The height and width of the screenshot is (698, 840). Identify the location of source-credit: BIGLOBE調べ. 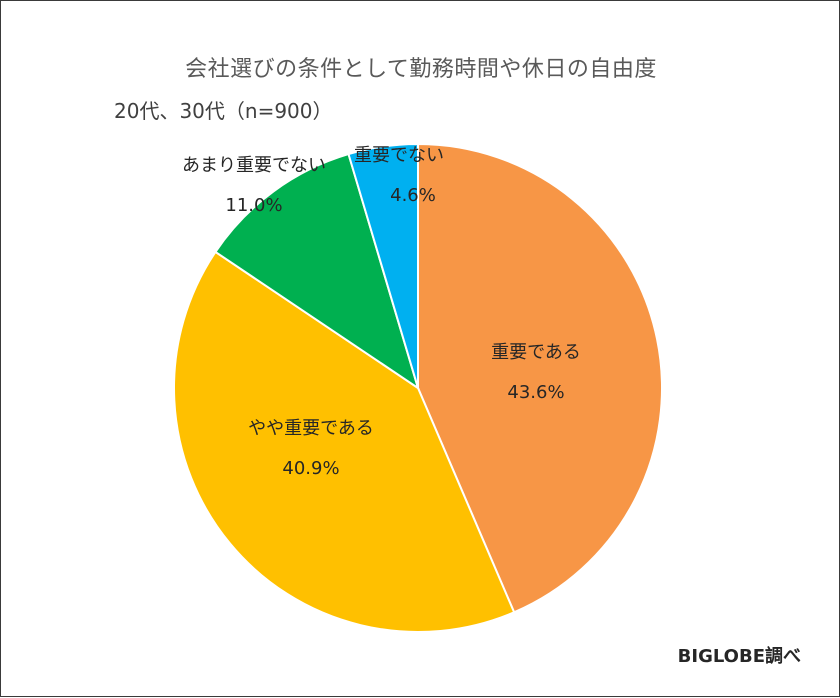
(739, 656).